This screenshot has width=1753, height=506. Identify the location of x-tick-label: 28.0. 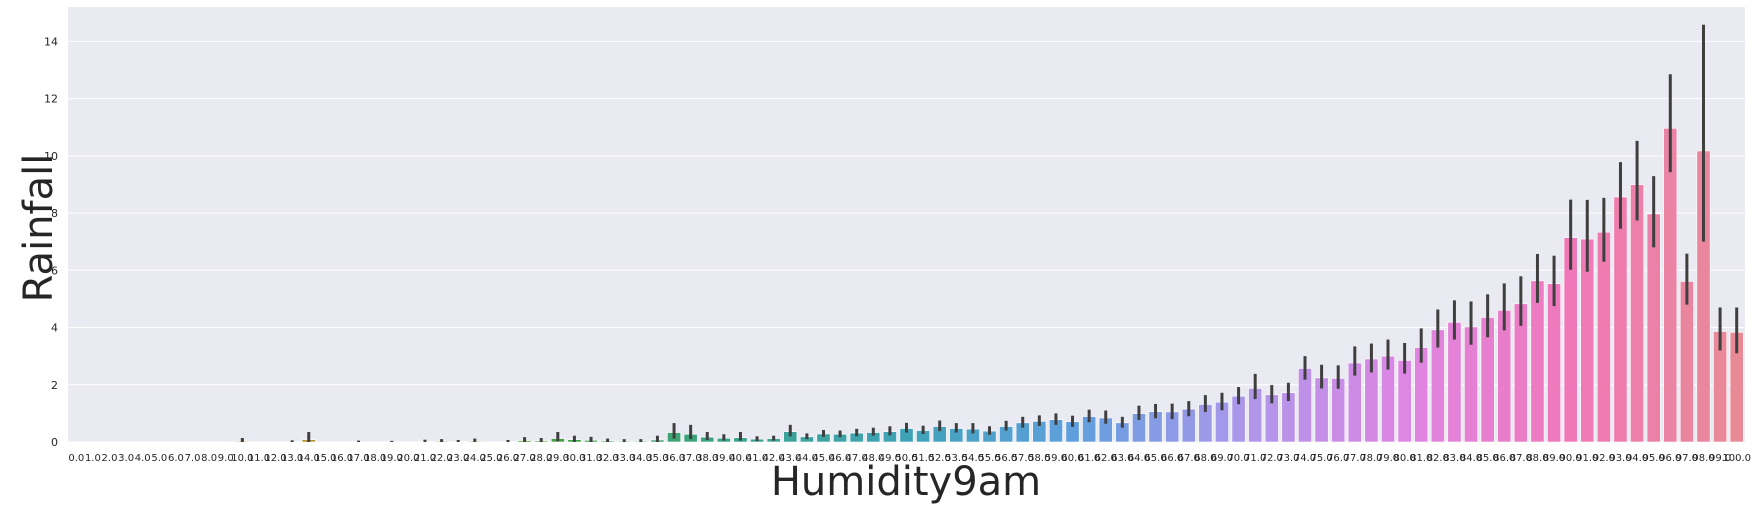
(541, 458).